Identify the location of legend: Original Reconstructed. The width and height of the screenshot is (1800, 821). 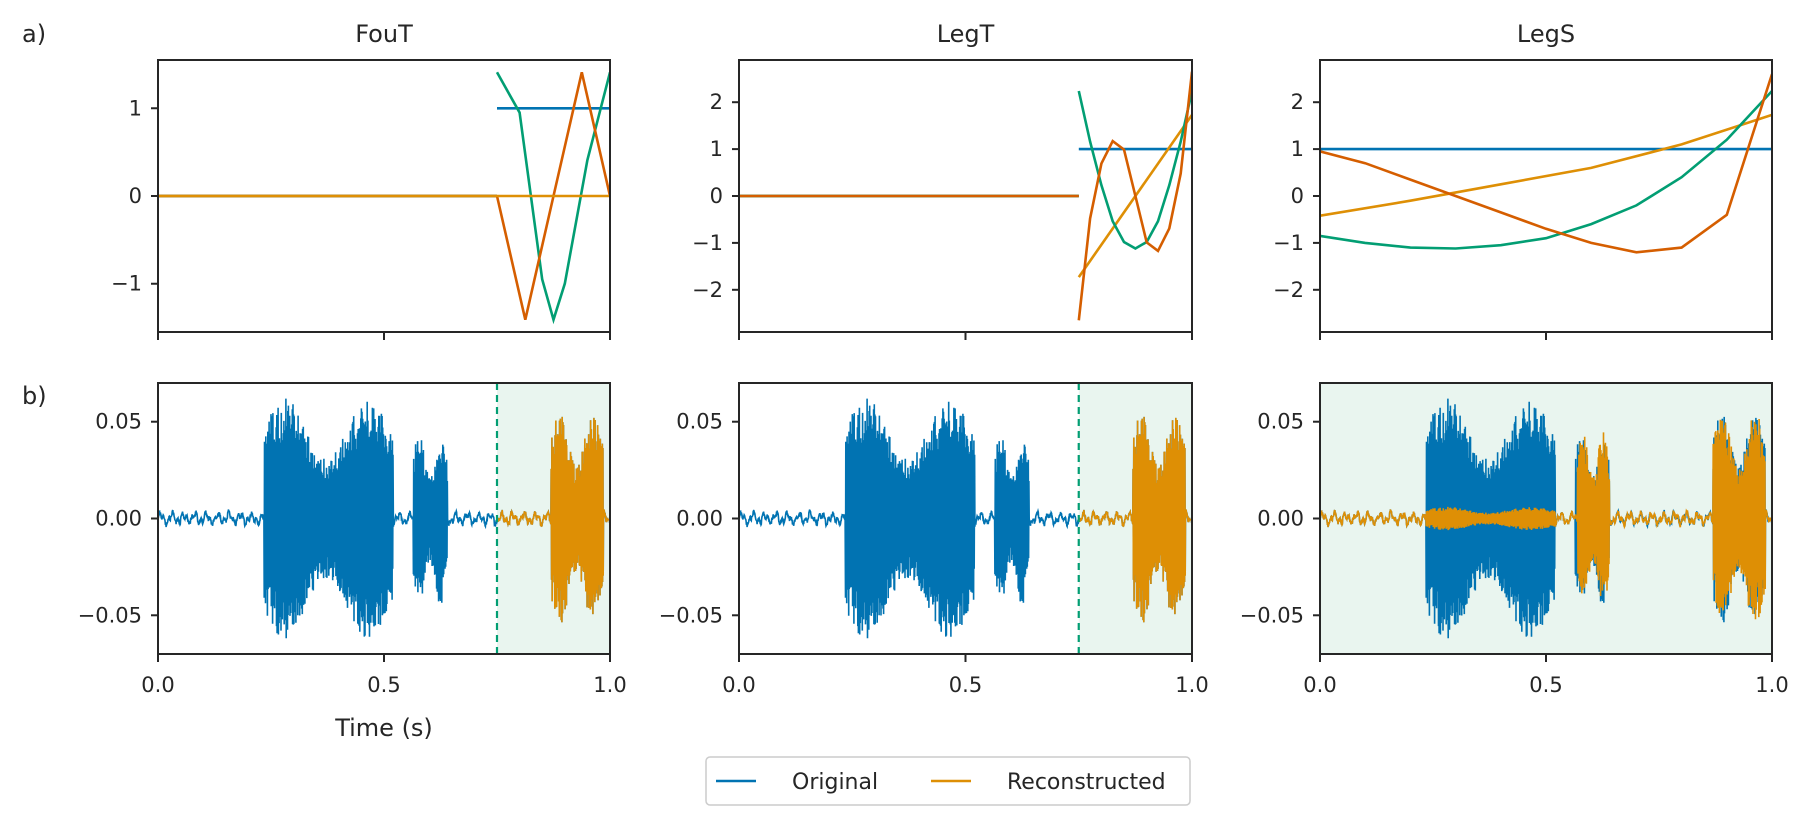
(948, 781).